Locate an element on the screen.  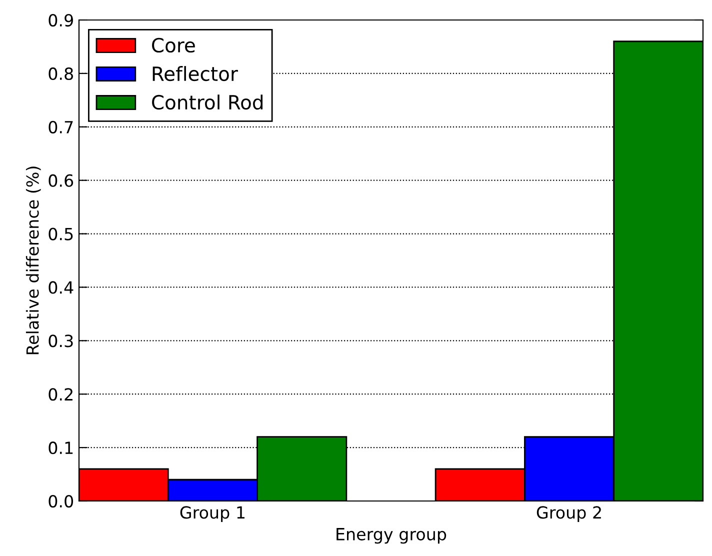
y-tick-label: 0.4 is located at coordinates (61, 287).